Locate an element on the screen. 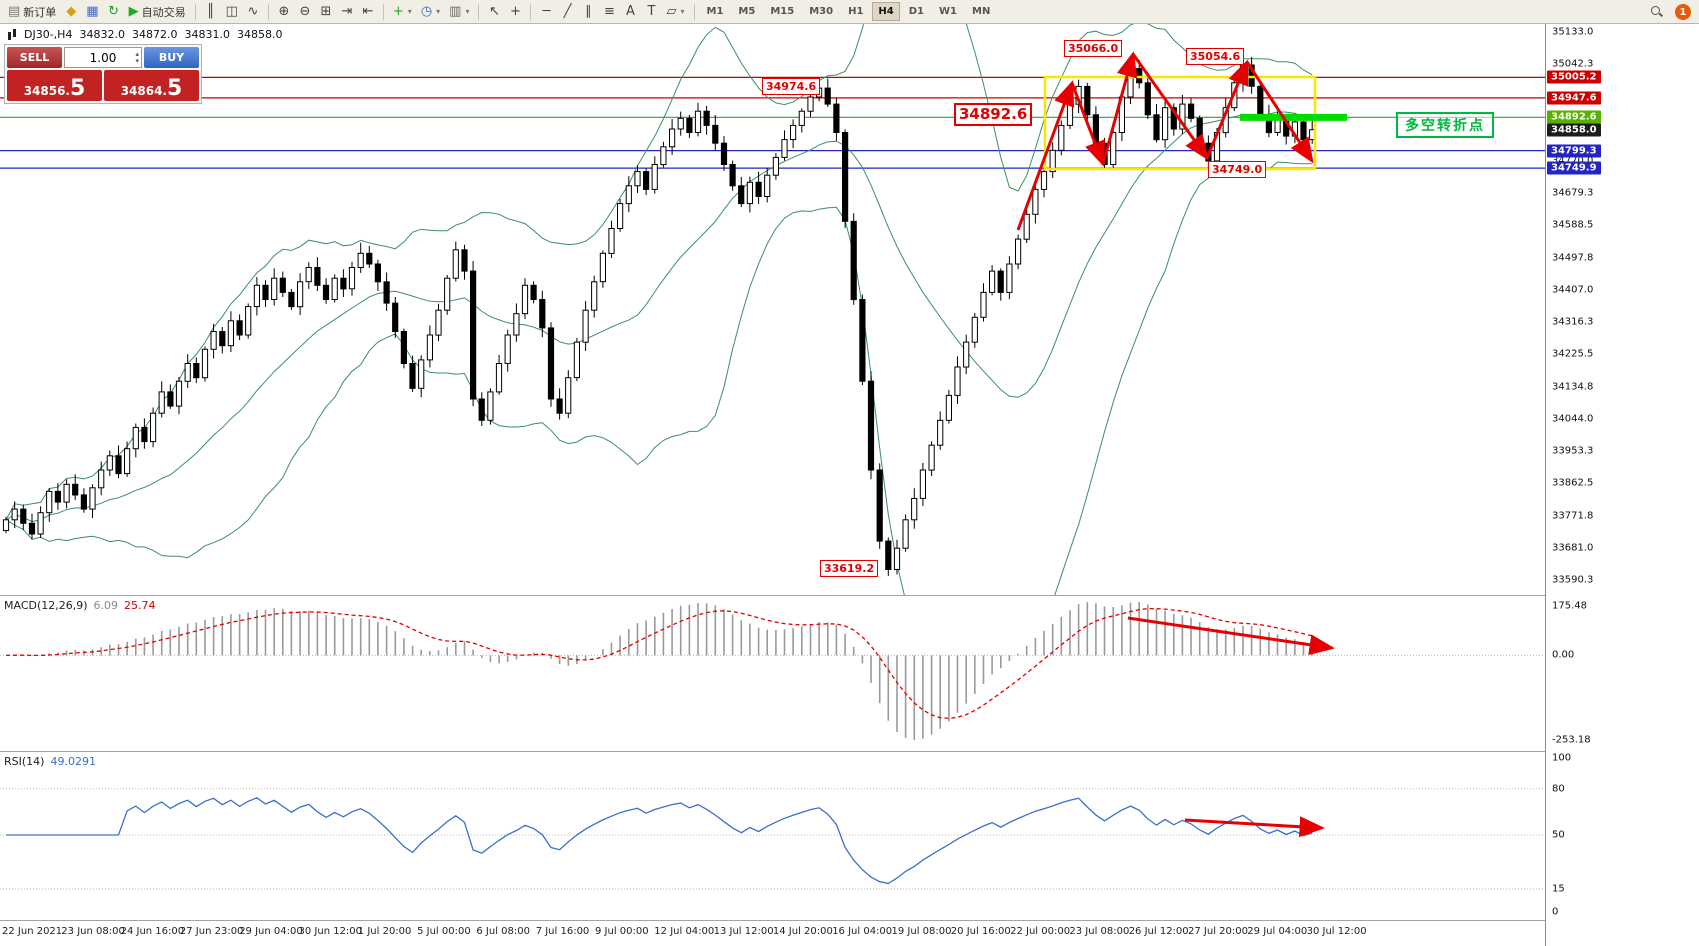 This screenshot has width=1699, height=946. fibo-button: ≡ is located at coordinates (609, 12).